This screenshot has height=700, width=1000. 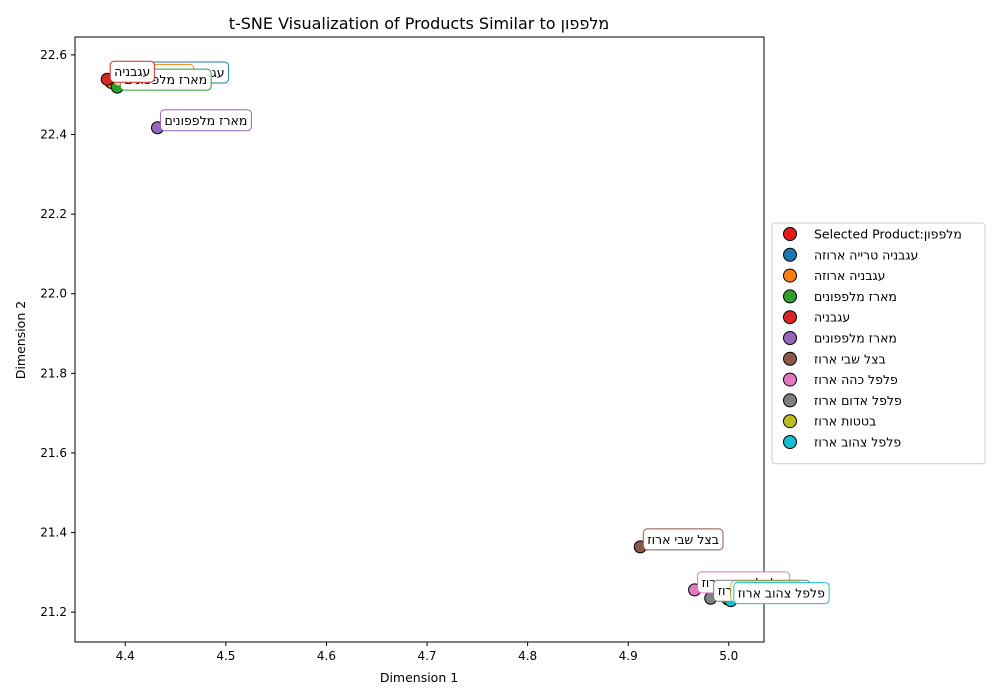 What do you see at coordinates (225, 656) in the screenshot?
I see `x-tick-label: 4.5` at bounding box center [225, 656].